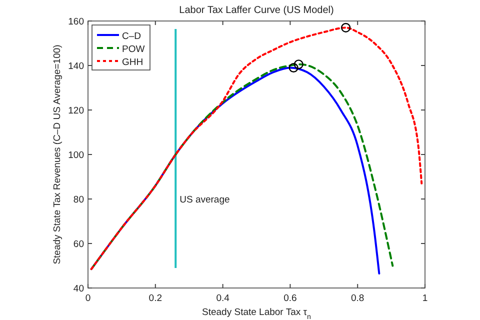  I want to click on y-tick-label: 40, so click(78, 289).